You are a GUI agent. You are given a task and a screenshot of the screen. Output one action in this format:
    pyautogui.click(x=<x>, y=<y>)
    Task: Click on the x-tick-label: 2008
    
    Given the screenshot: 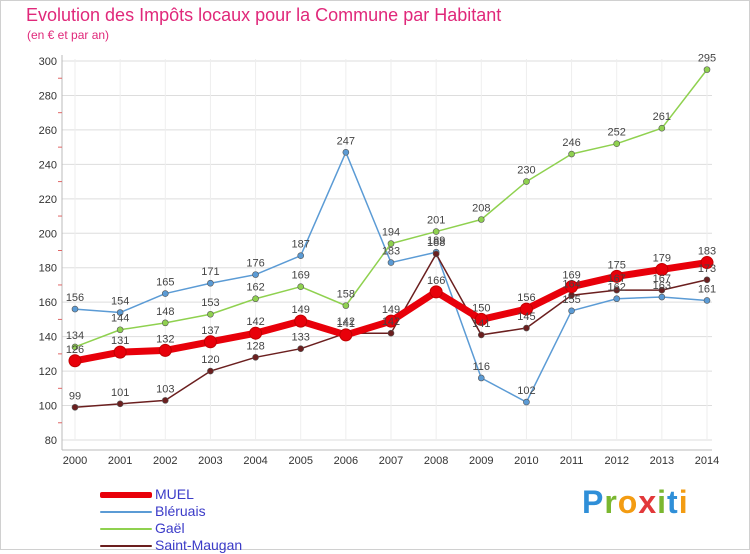 What is the action you would take?
    pyautogui.click(x=436, y=461)
    